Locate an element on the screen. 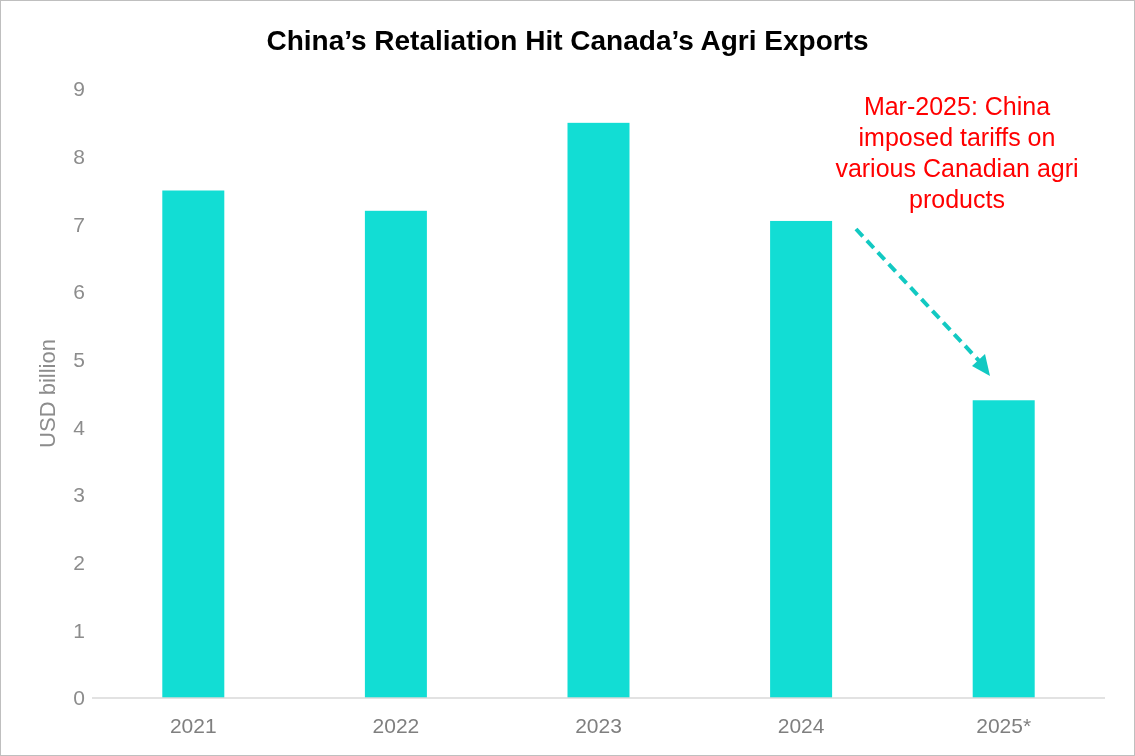 The height and width of the screenshot is (756, 1135). x-tick-label: 2025* is located at coordinates (1004, 725).